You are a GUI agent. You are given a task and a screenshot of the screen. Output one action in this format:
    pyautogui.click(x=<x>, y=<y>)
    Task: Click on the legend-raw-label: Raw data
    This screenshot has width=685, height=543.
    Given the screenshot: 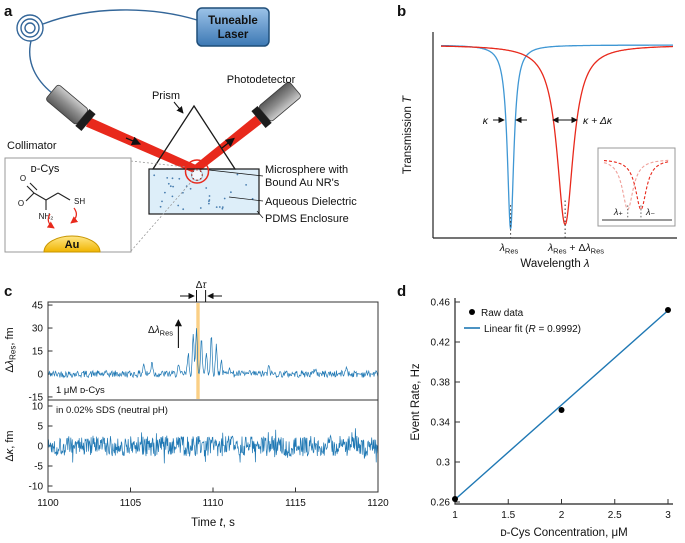 What is the action you would take?
    pyautogui.click(x=502, y=313)
    